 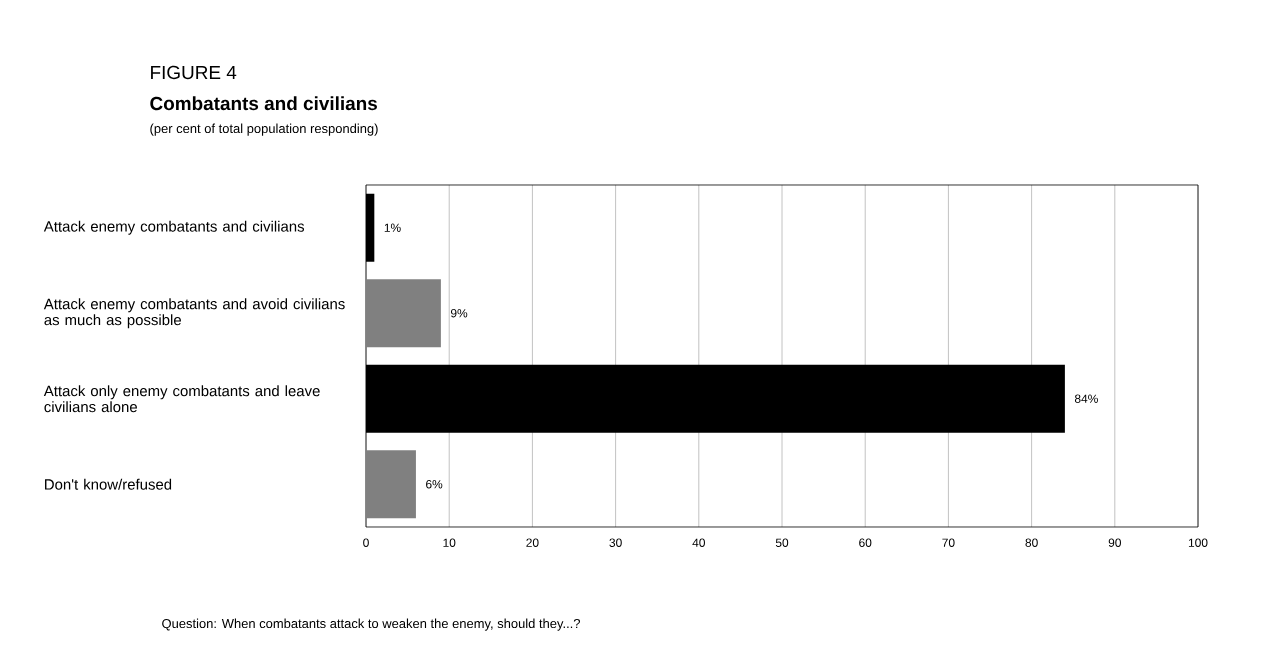 I want to click on y-tick-label: Attack only enemy combatants and leave civilians alone, so click(x=181, y=399).